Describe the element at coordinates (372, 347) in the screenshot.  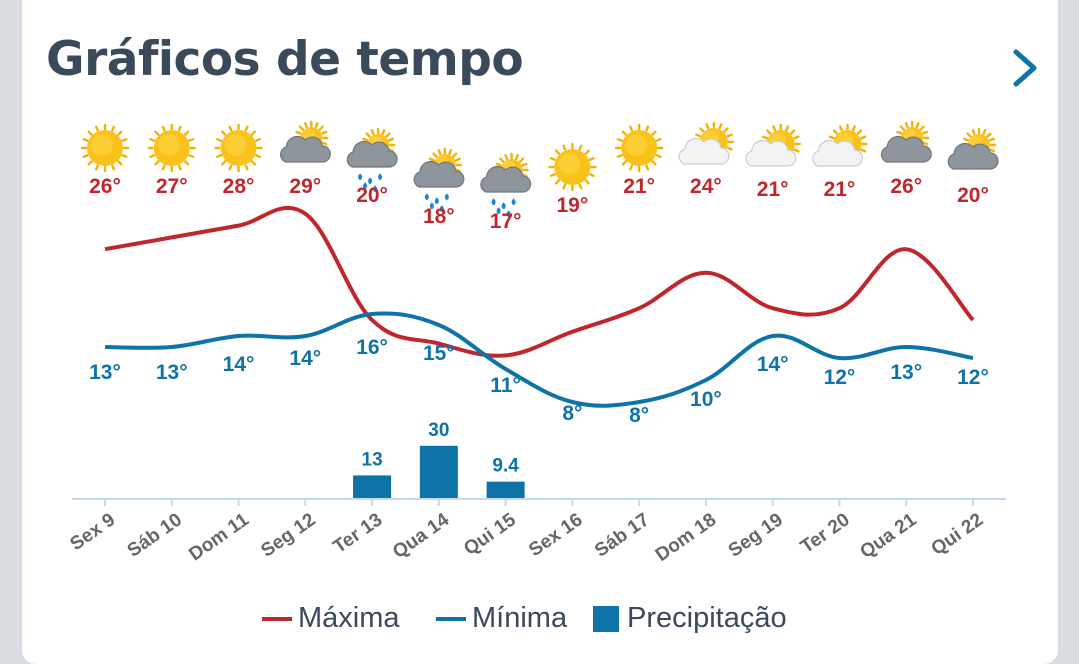
I see `min-temp-label: 16°` at that location.